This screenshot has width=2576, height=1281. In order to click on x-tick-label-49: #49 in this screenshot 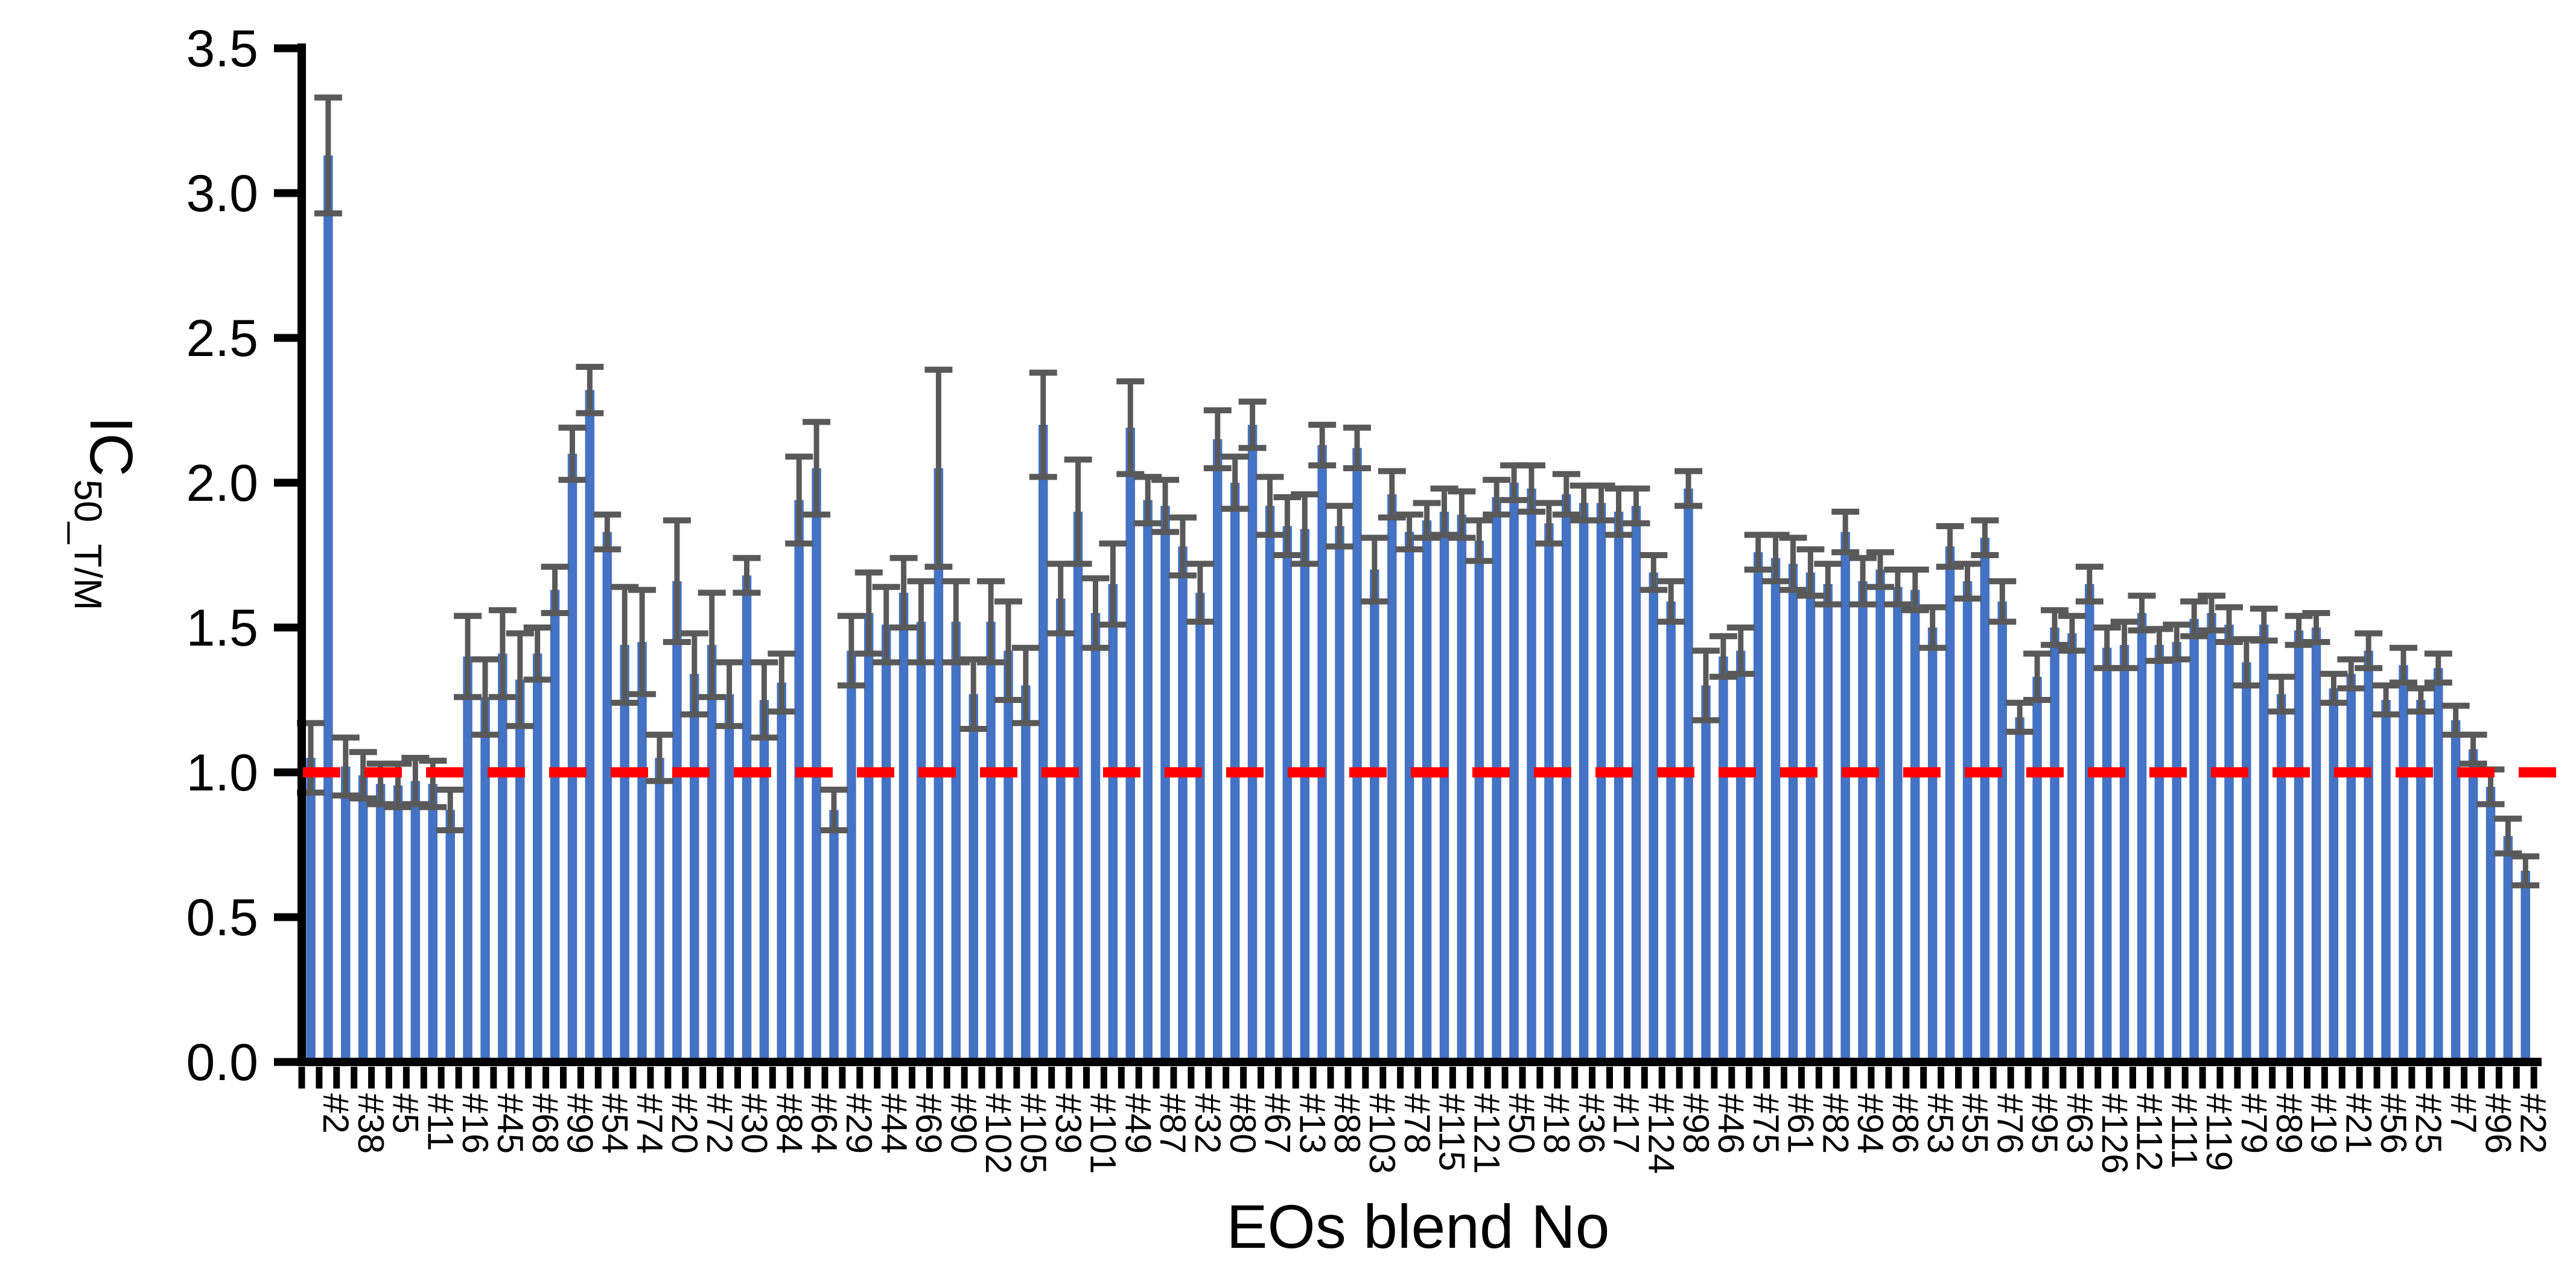, I will do `click(1138, 1123)`.